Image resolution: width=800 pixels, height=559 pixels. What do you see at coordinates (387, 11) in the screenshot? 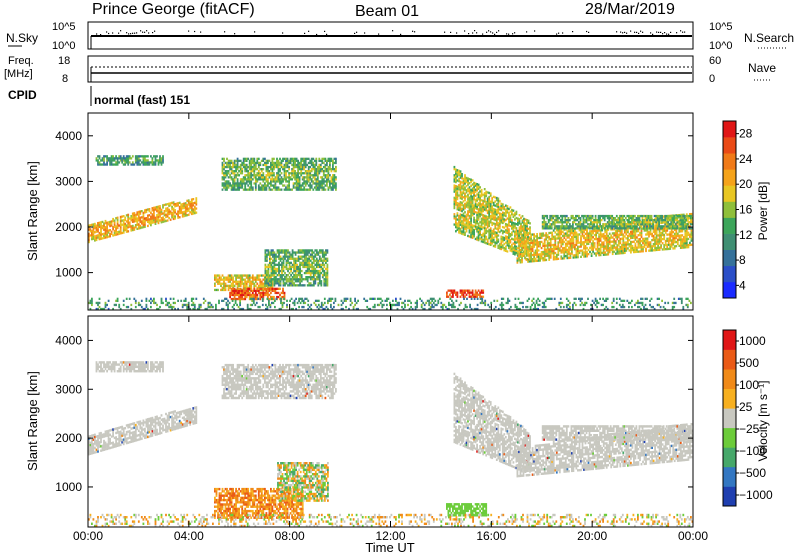
I see `beam-title: Beam 01` at bounding box center [387, 11].